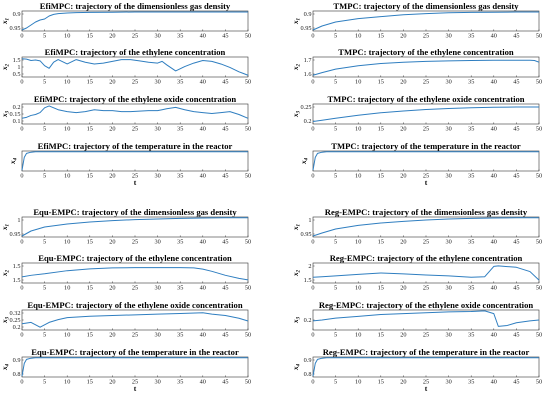 This screenshot has height=401, width=550. What do you see at coordinates (14, 161) in the screenshot?
I see `y-axis-label: x4` at bounding box center [14, 161].